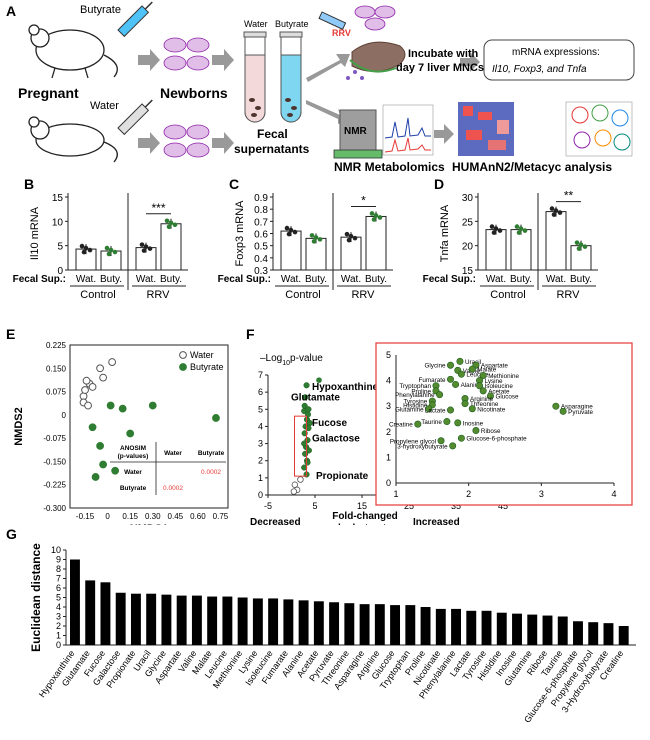 Image resolution: width=650 pixels, height=740 pixels. I want to click on anosim-subtitle: (p-values), so click(133, 456).